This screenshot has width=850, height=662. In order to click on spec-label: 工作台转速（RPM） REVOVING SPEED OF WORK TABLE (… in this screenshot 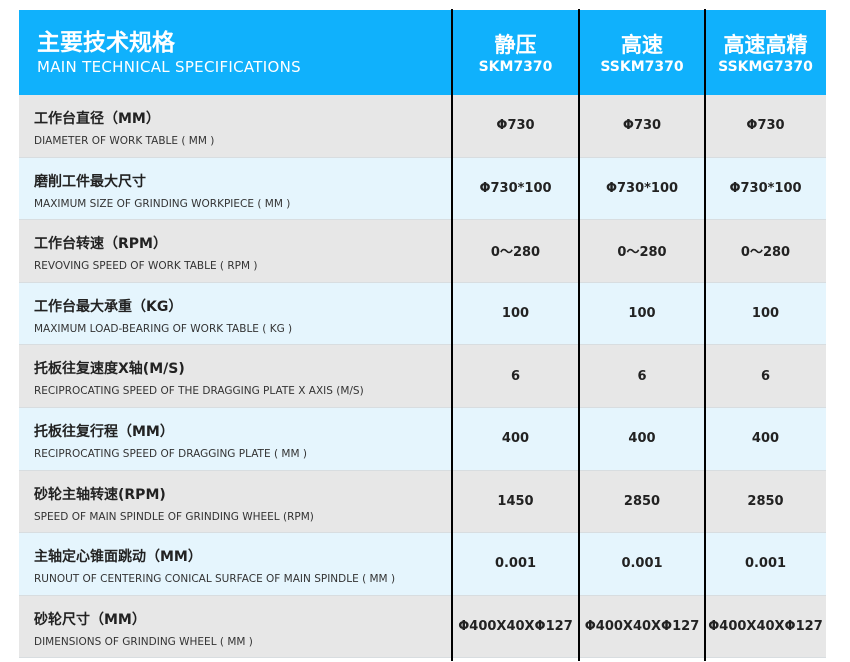, I will do `click(235, 251)`.